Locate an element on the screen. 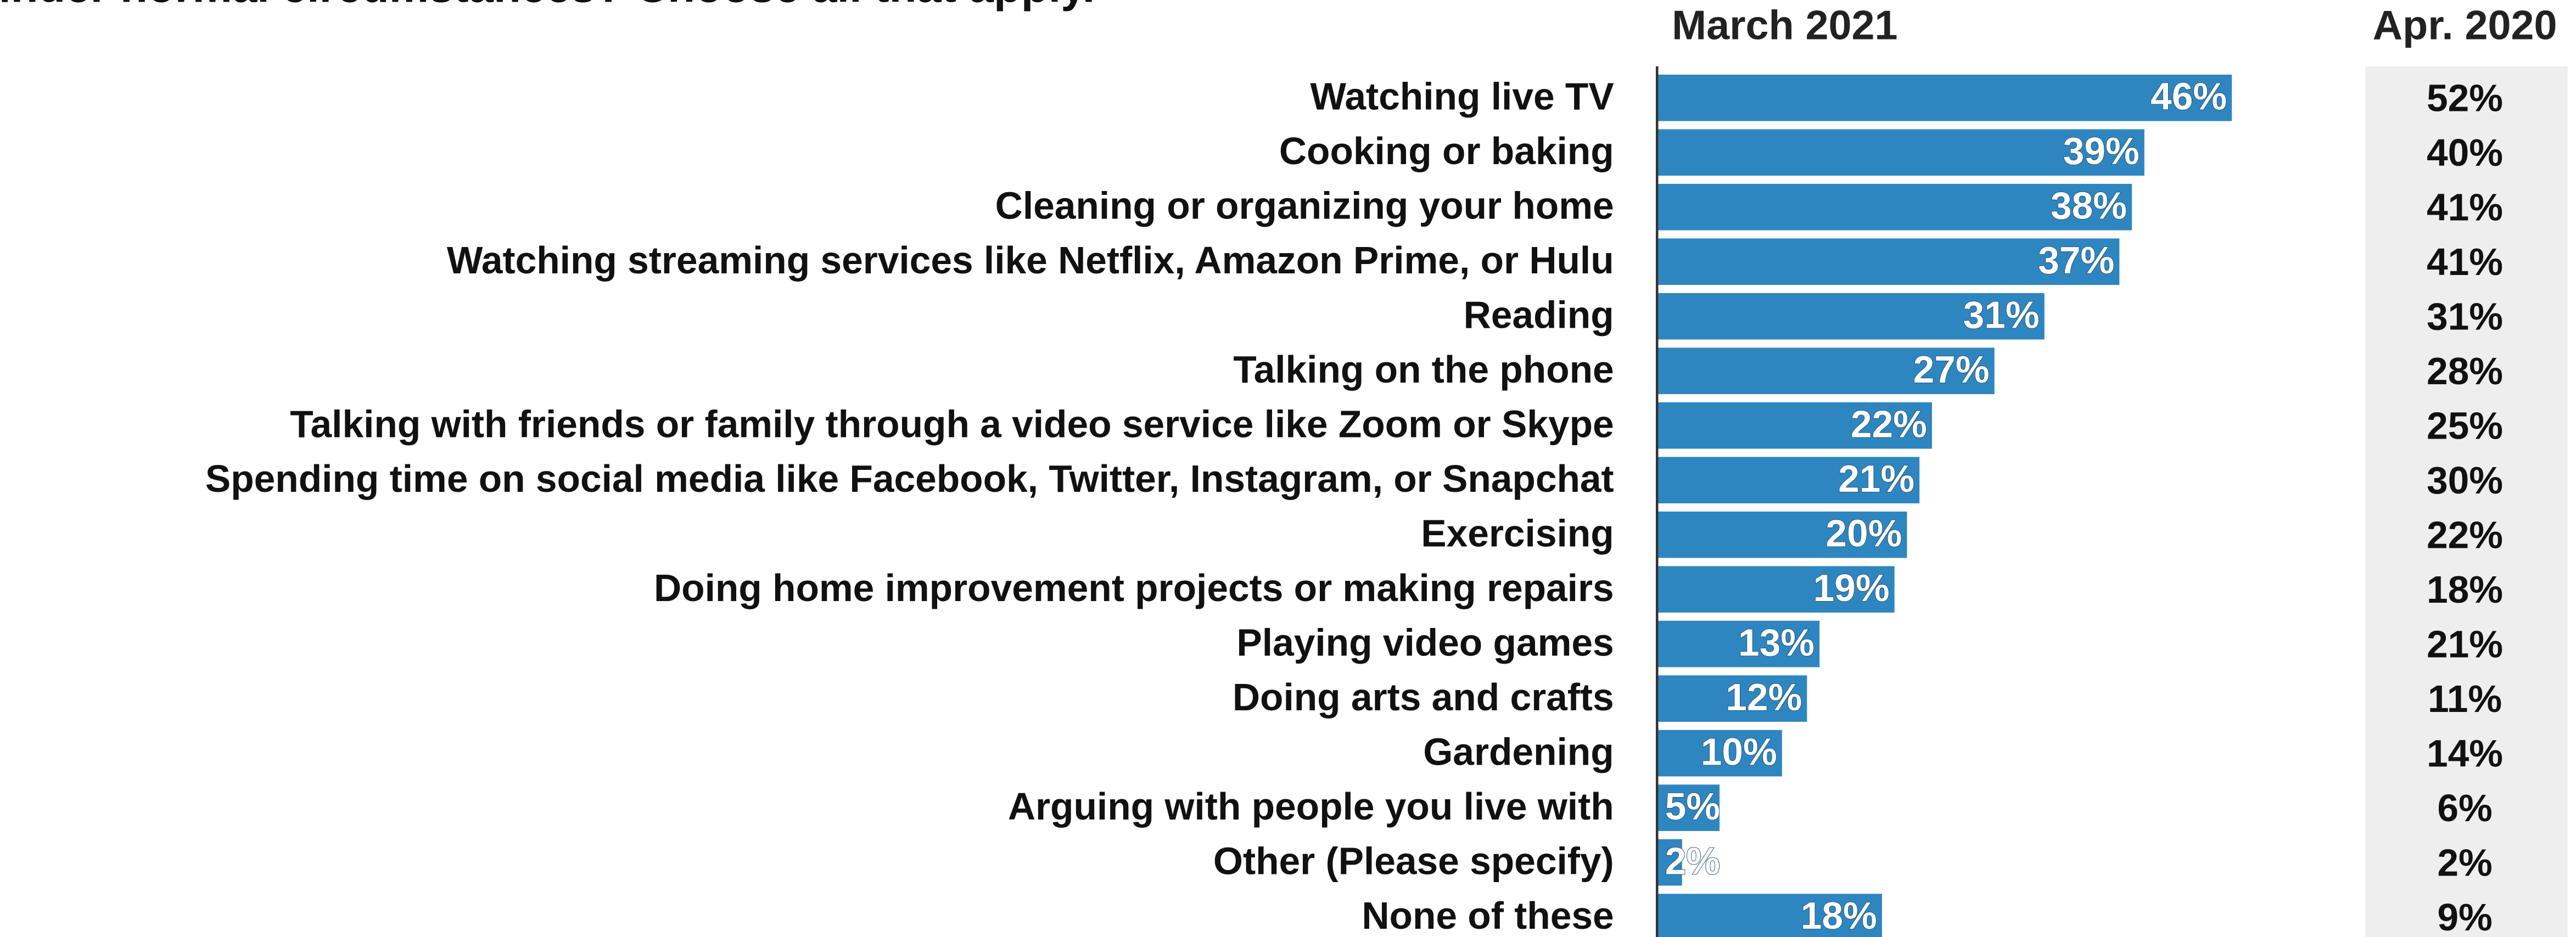  column-value: 40% is located at coordinates (2465, 152).